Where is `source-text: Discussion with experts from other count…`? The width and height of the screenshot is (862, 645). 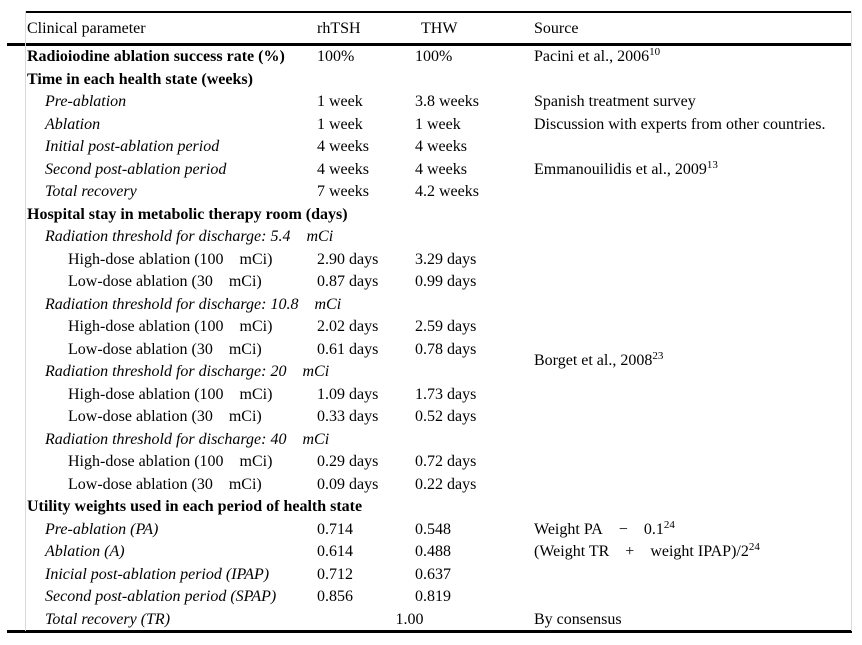
source-text: Discussion with experts from other count… is located at coordinates (680, 124).